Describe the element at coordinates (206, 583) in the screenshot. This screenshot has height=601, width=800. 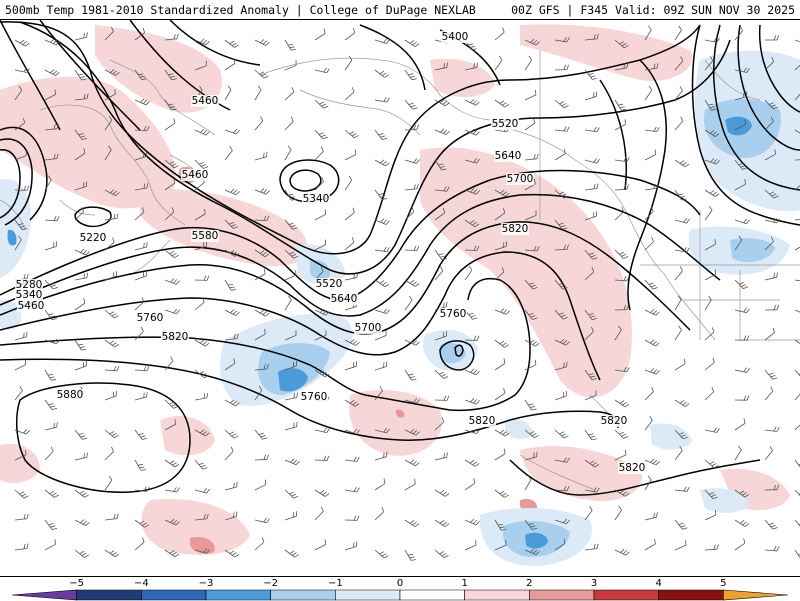
I see `colorbar-tick-label: −3` at that location.